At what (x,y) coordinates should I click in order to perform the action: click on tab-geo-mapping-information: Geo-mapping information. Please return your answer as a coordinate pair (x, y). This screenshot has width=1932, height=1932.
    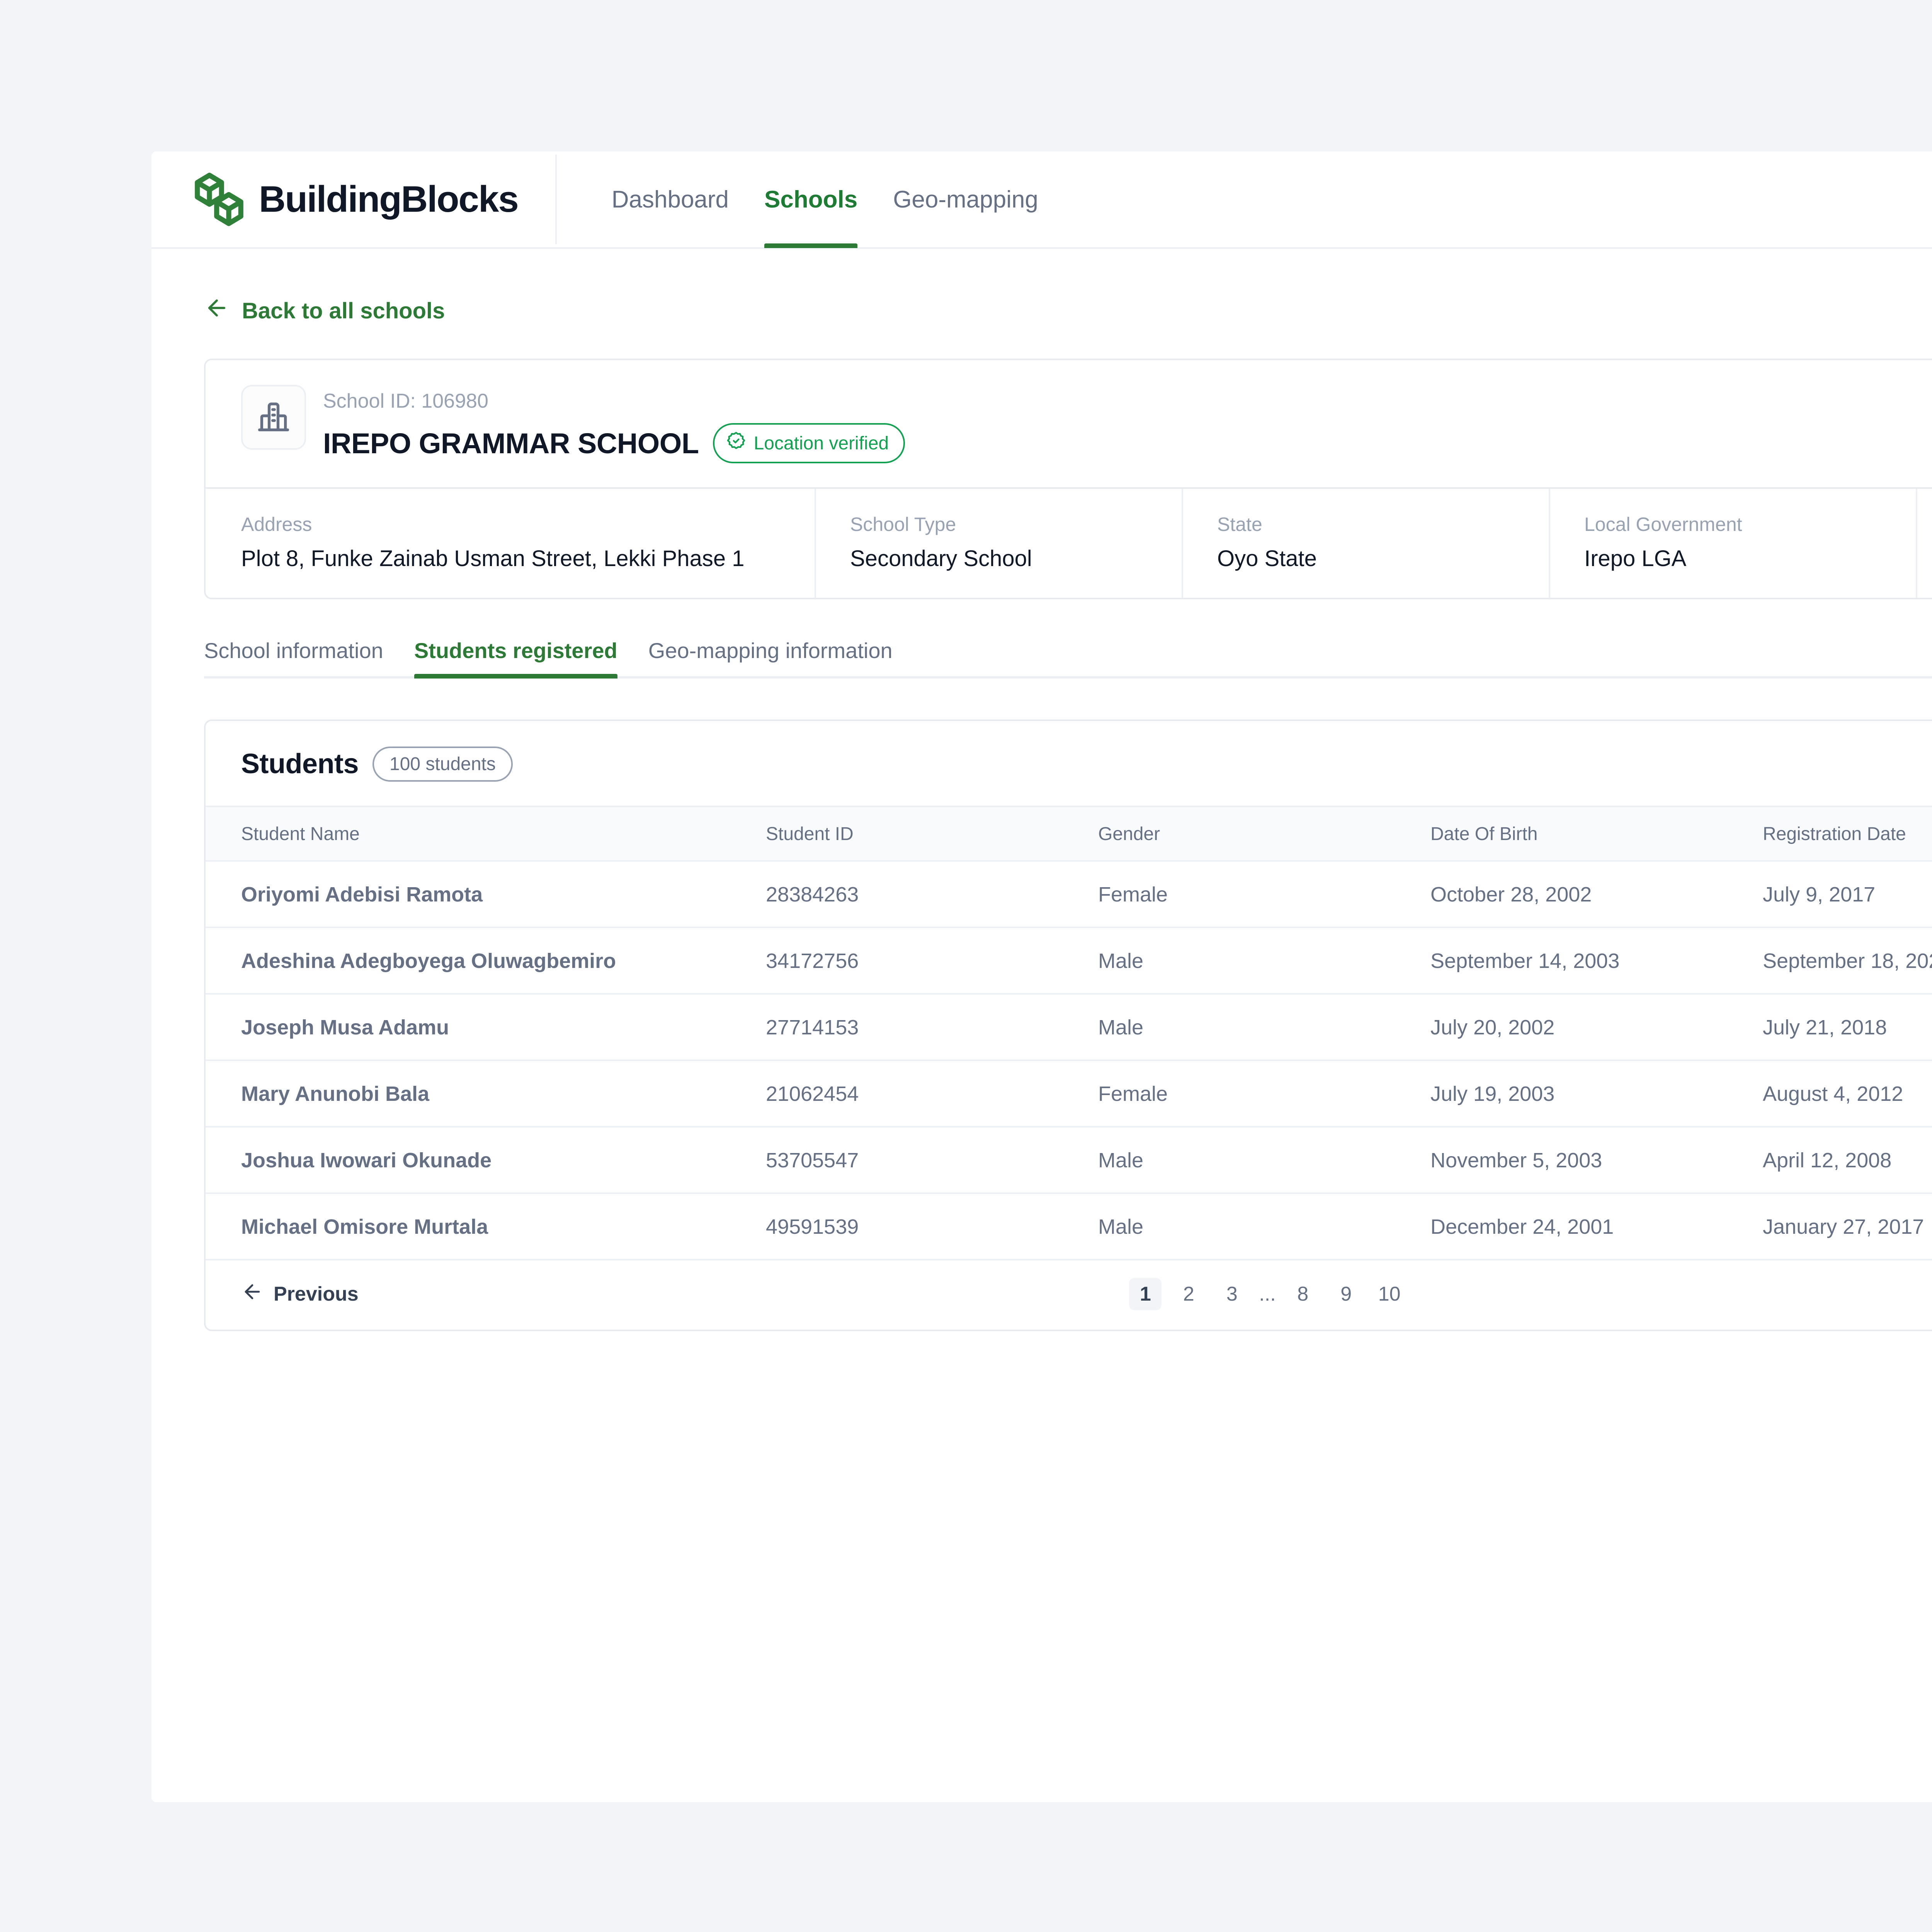
    Looking at the image, I should click on (770, 650).